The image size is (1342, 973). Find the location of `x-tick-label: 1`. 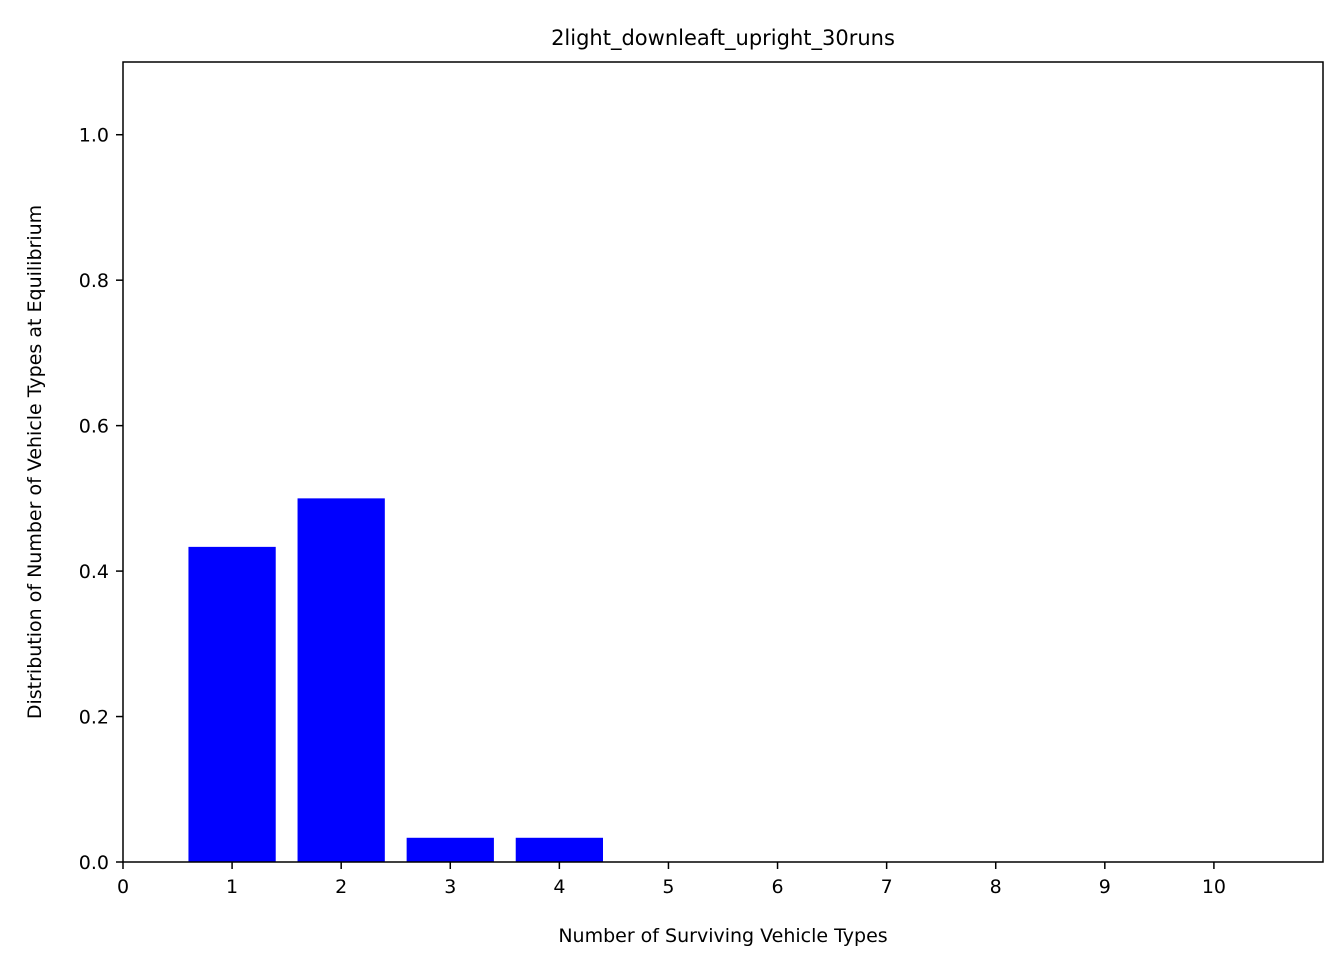

x-tick-label: 1 is located at coordinates (232, 887).